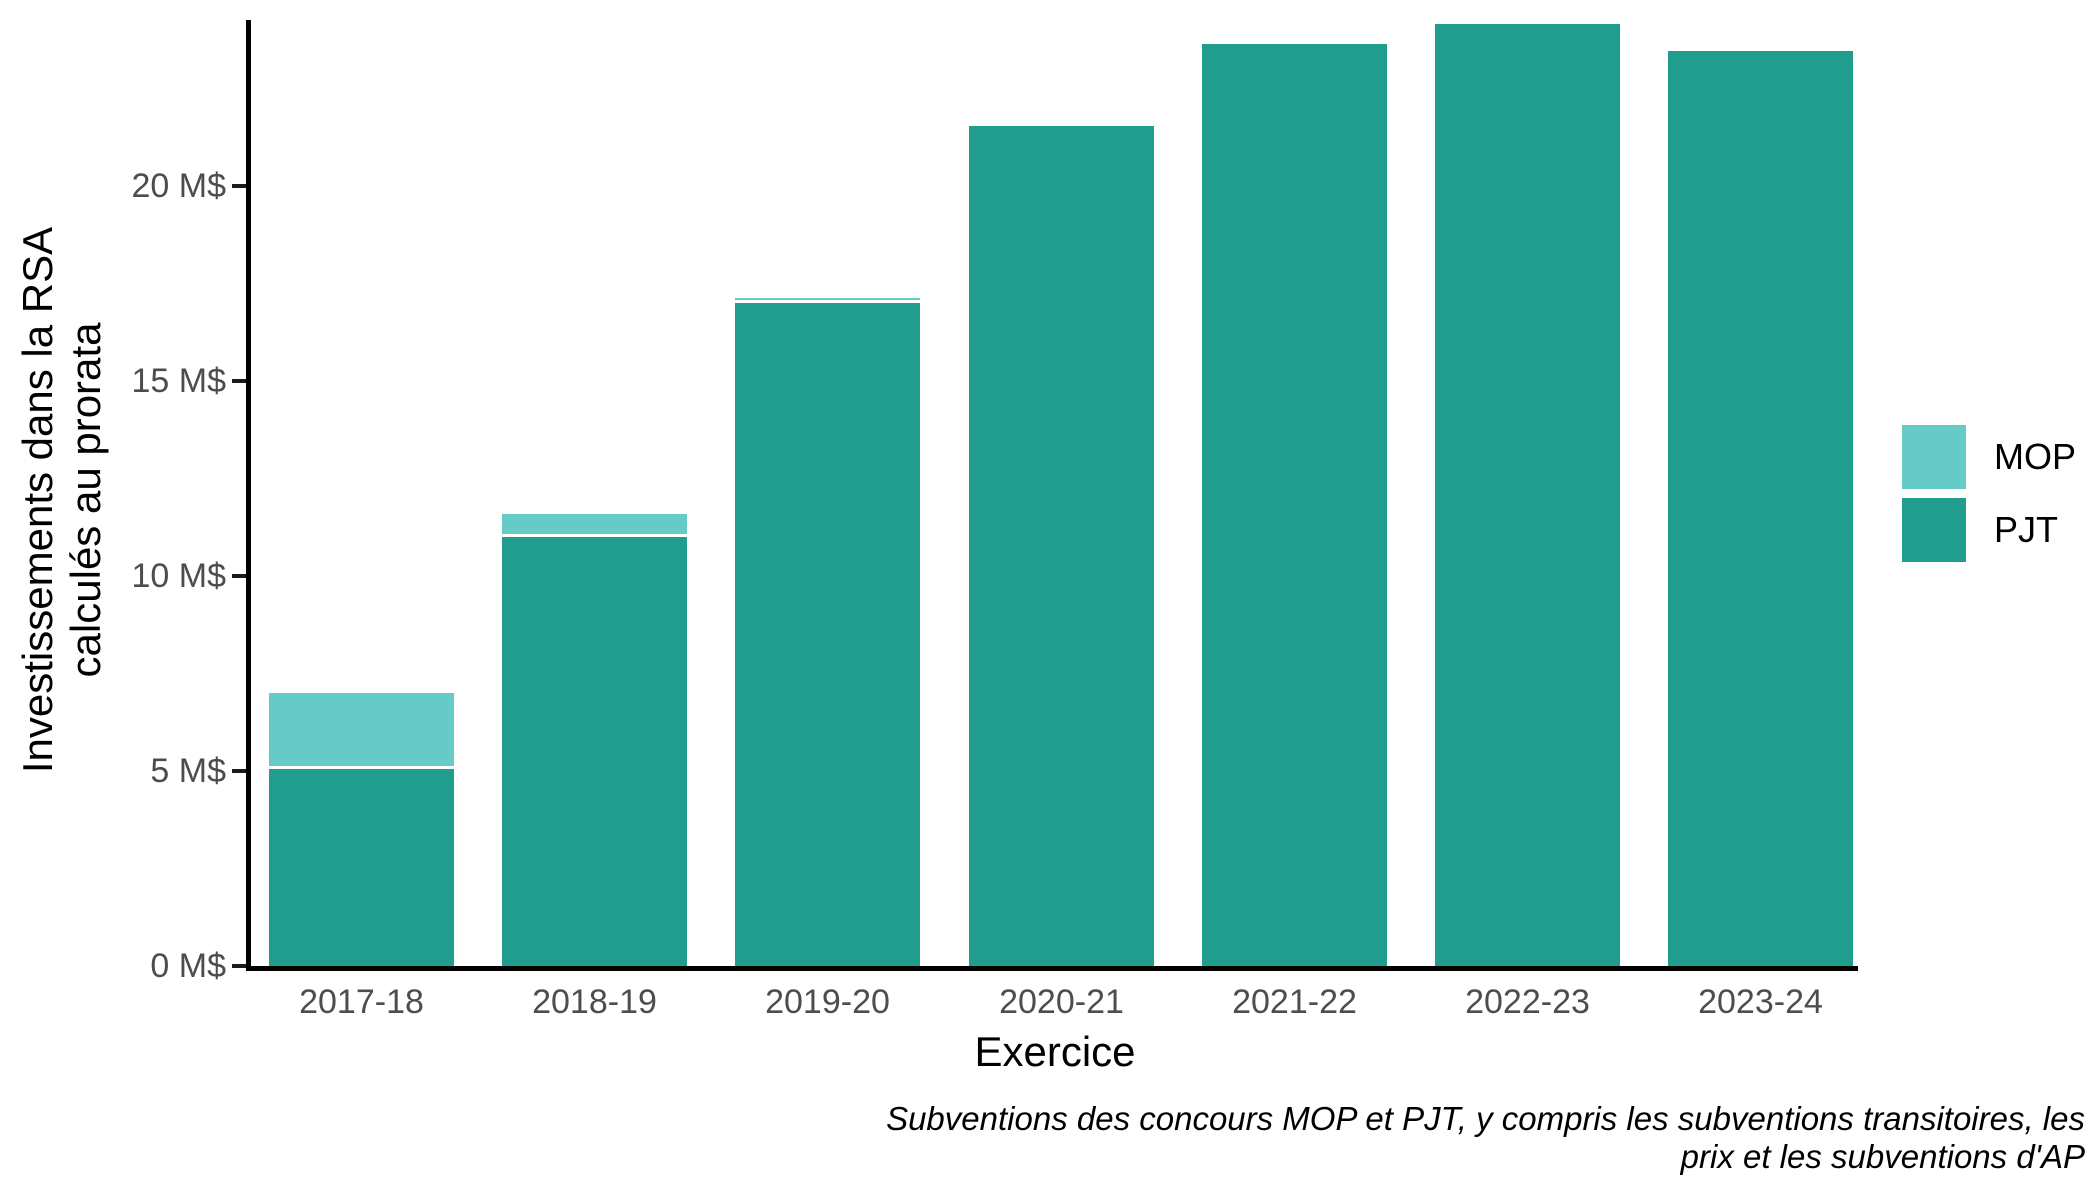 The image size is (2100, 1200). What do you see at coordinates (1055, 1051) in the screenshot?
I see `x-axis-title: Exercice` at bounding box center [1055, 1051].